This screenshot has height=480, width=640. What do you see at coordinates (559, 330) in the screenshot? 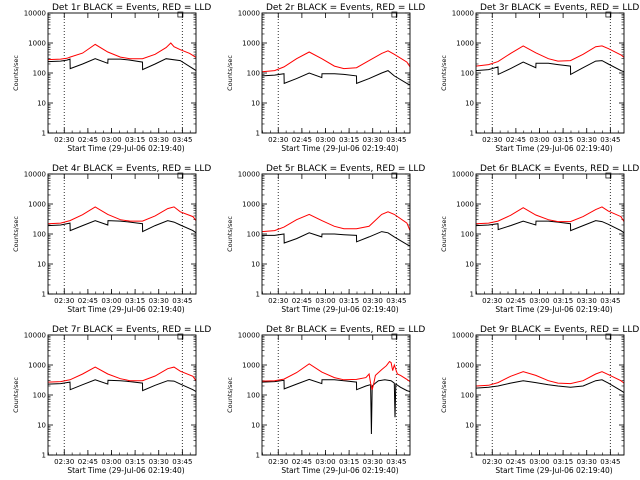
I see `panel-title: Det 9r BLACK = Events, RED = LLD` at bounding box center [559, 330].